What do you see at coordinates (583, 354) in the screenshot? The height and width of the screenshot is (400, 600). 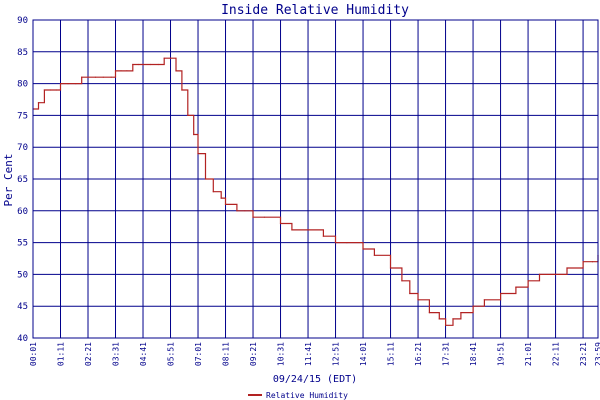 I see `x-tick-label: 23:21` at bounding box center [583, 354].